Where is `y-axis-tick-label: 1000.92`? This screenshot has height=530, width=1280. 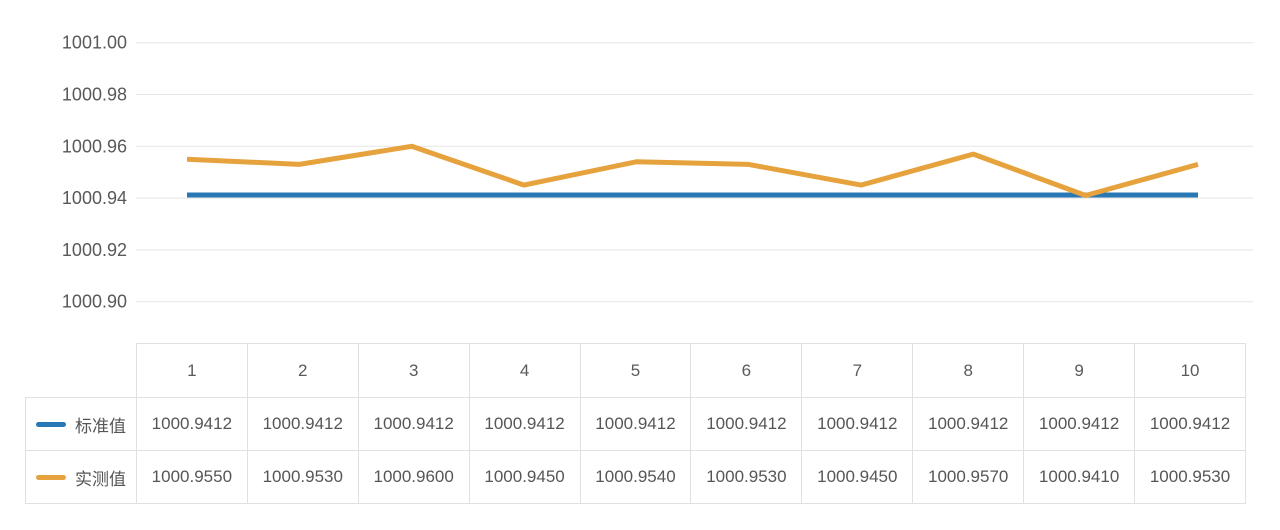
y-axis-tick-label: 1000.92 is located at coordinates (94, 250).